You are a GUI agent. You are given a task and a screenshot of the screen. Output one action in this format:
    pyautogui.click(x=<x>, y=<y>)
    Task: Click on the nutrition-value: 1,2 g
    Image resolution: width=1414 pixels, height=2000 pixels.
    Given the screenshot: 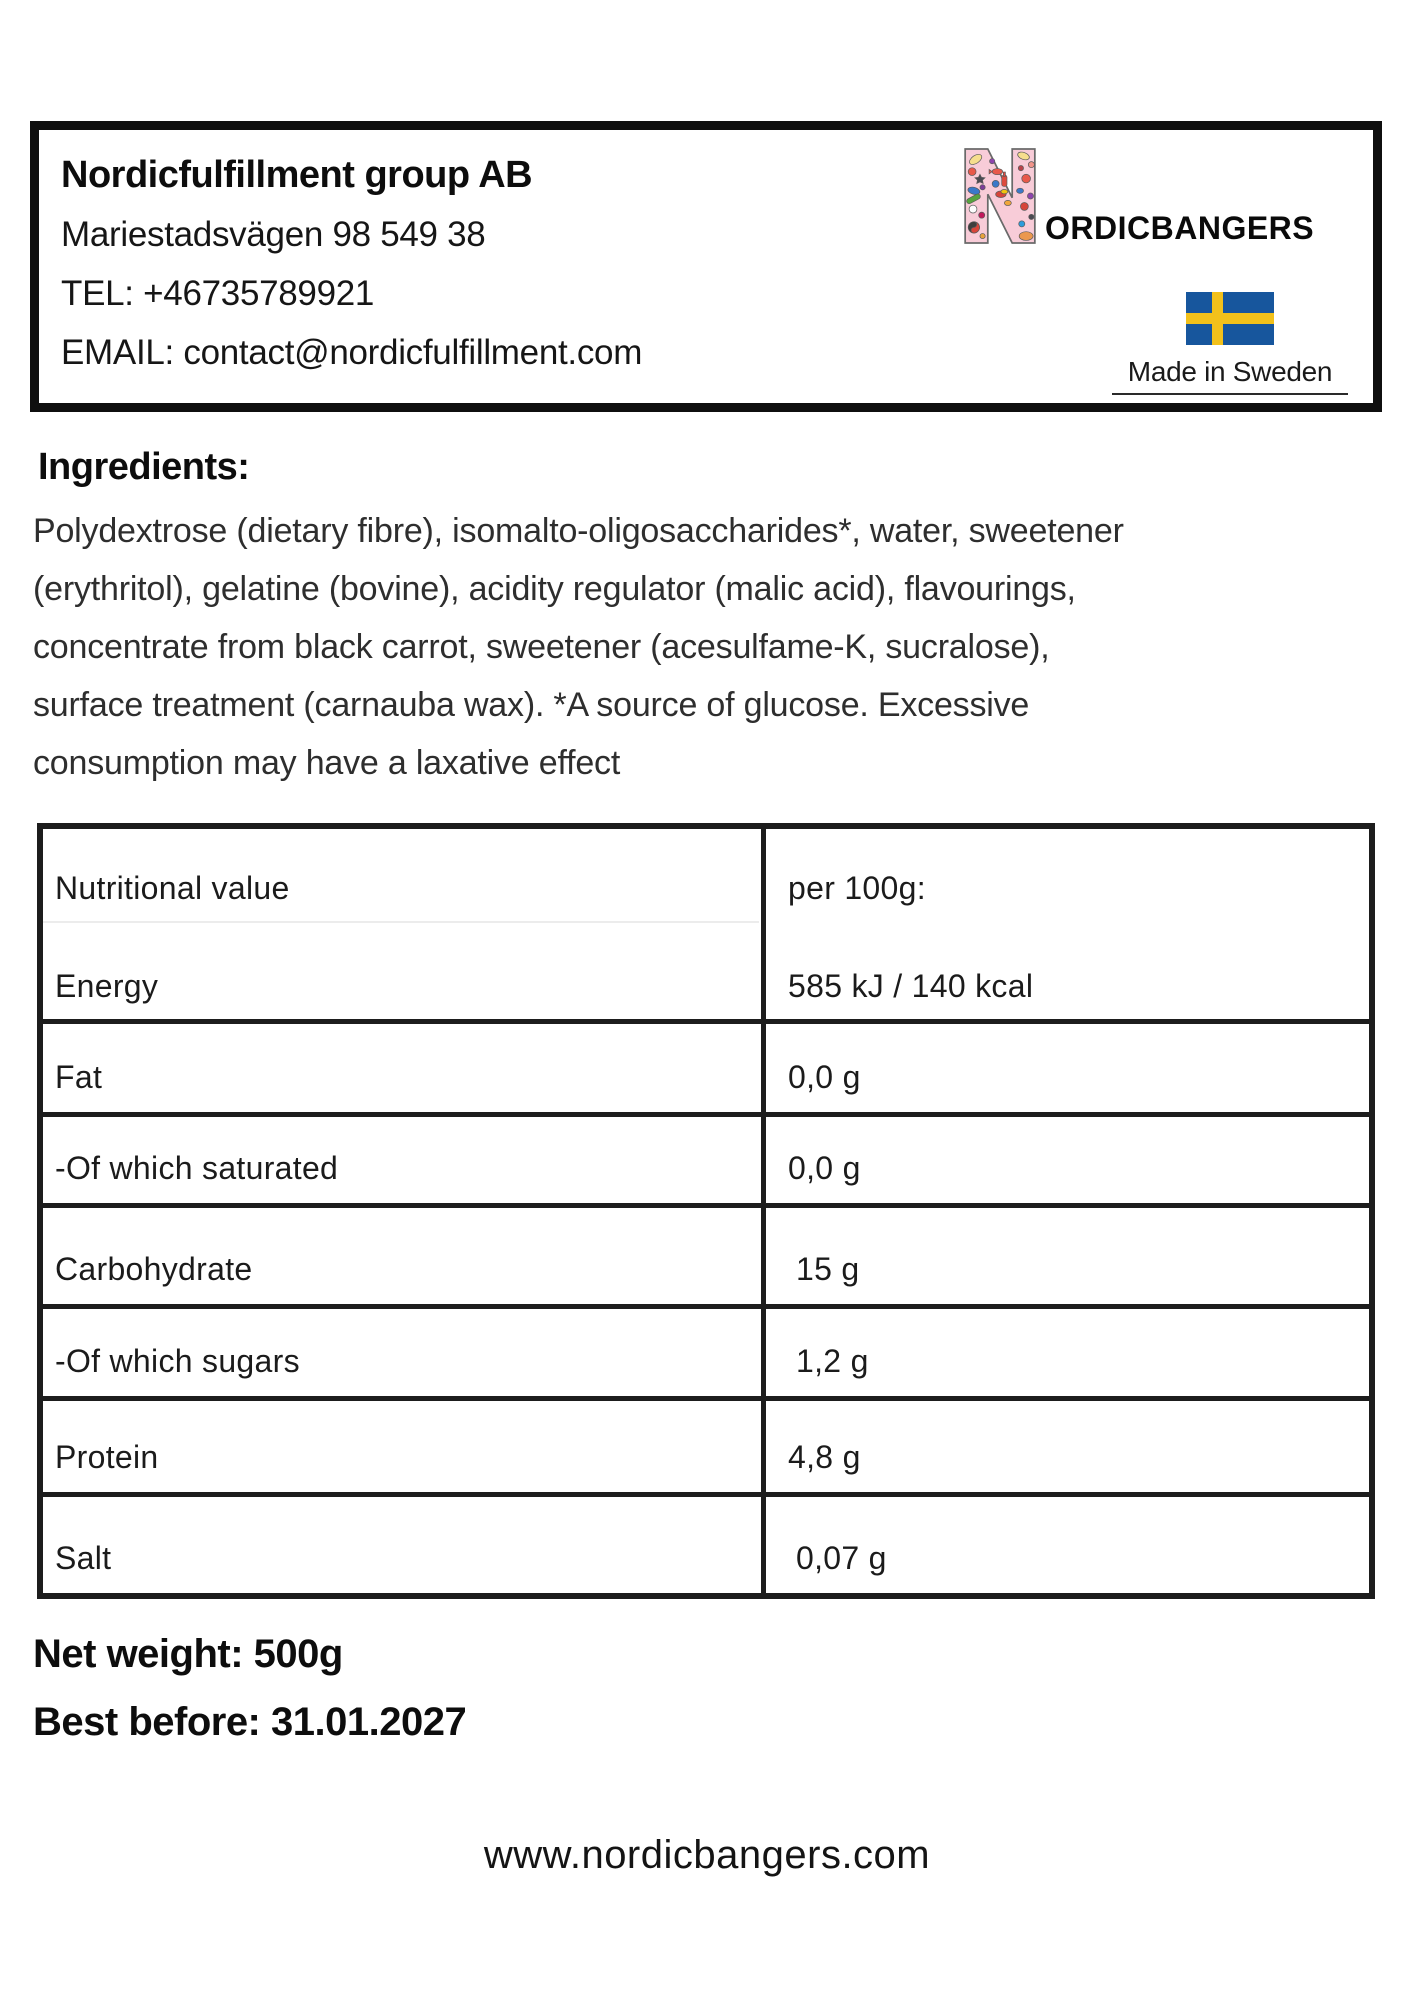 What is the action you would take?
    pyautogui.click(x=832, y=1361)
    